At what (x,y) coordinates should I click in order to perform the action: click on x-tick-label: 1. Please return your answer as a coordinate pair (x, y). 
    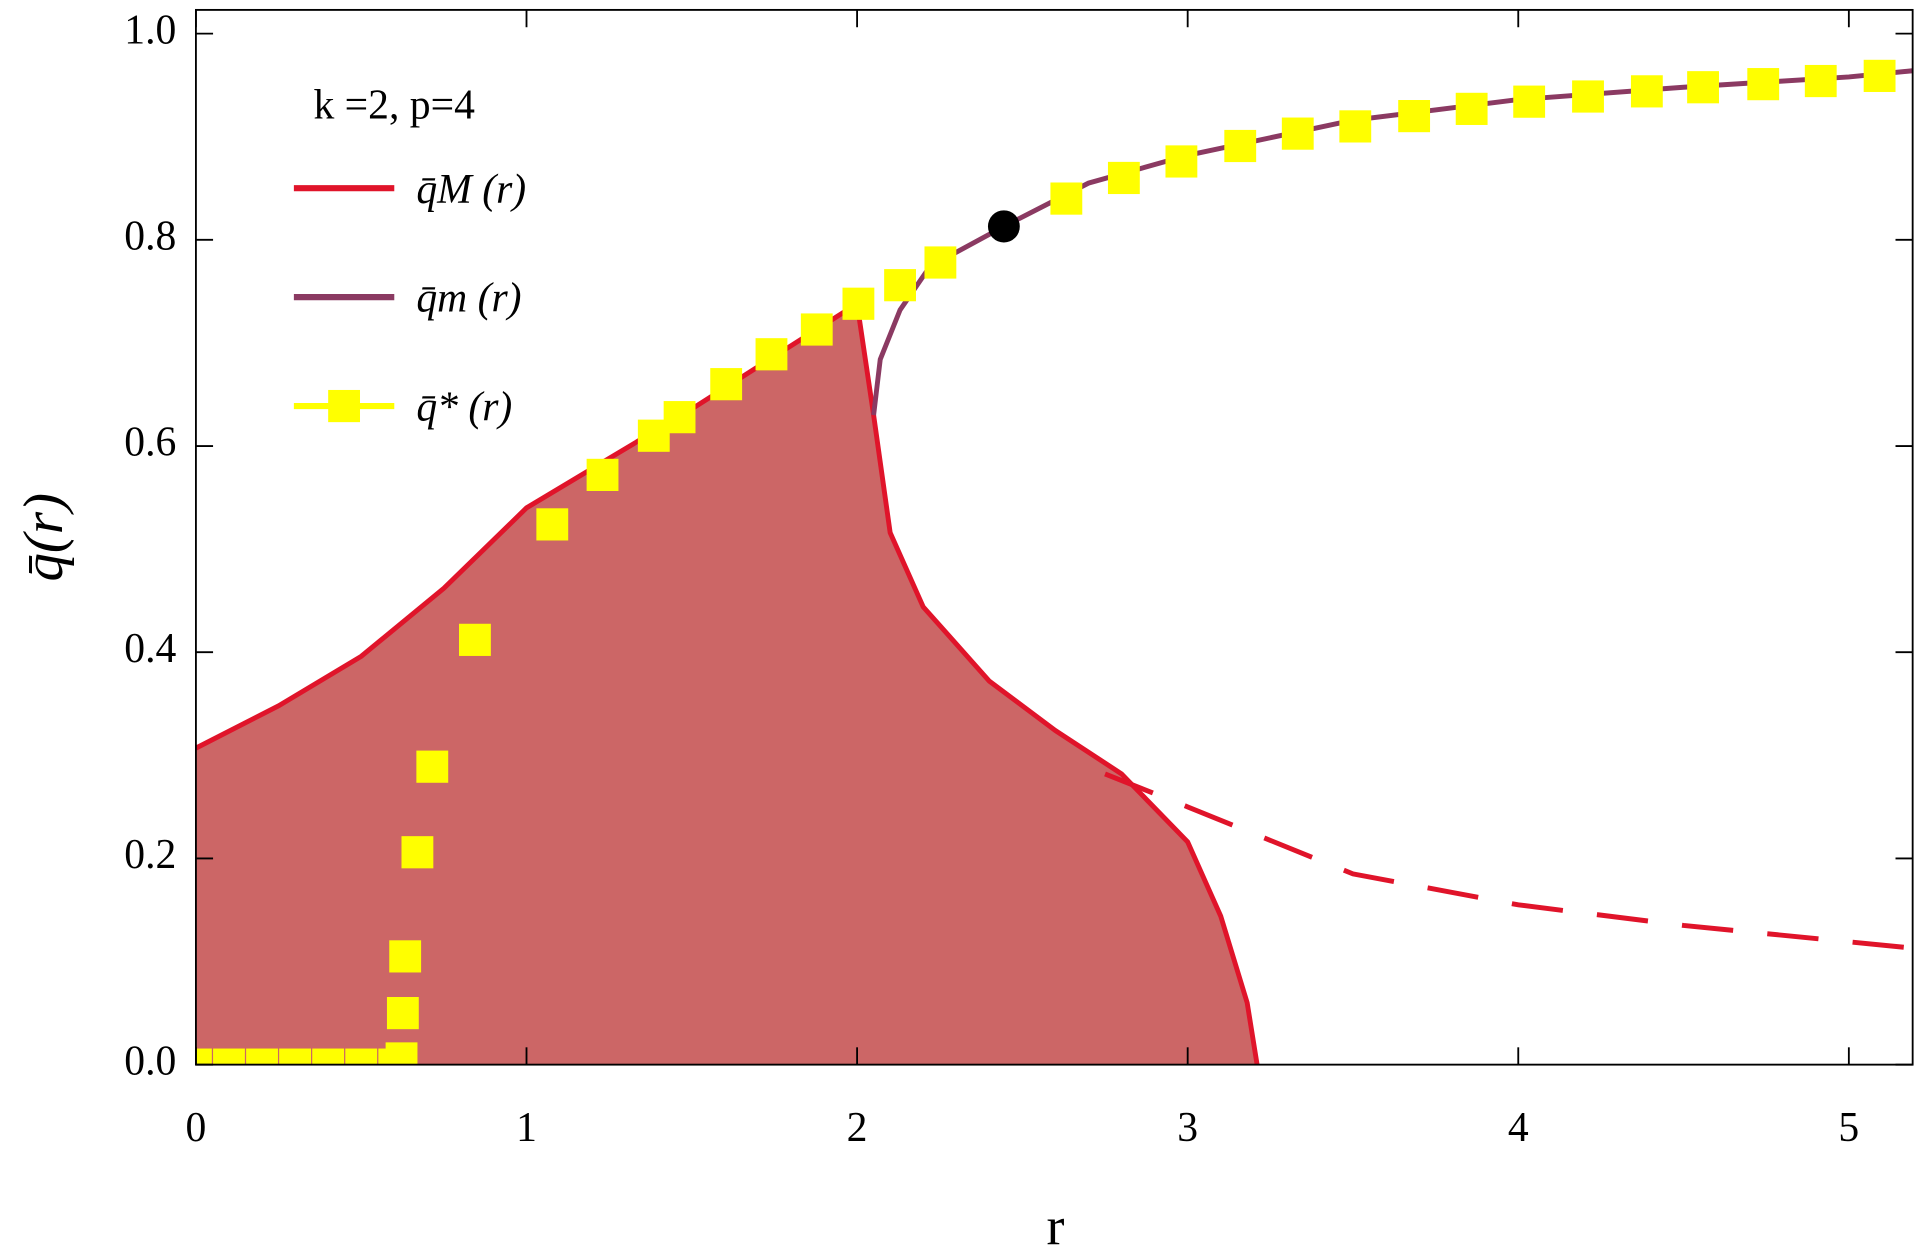
    Looking at the image, I should click on (526, 1128).